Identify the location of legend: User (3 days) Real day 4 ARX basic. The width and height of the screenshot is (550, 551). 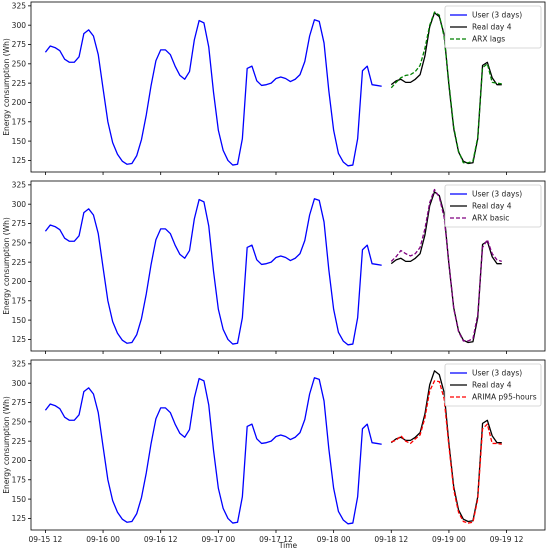
(493, 206).